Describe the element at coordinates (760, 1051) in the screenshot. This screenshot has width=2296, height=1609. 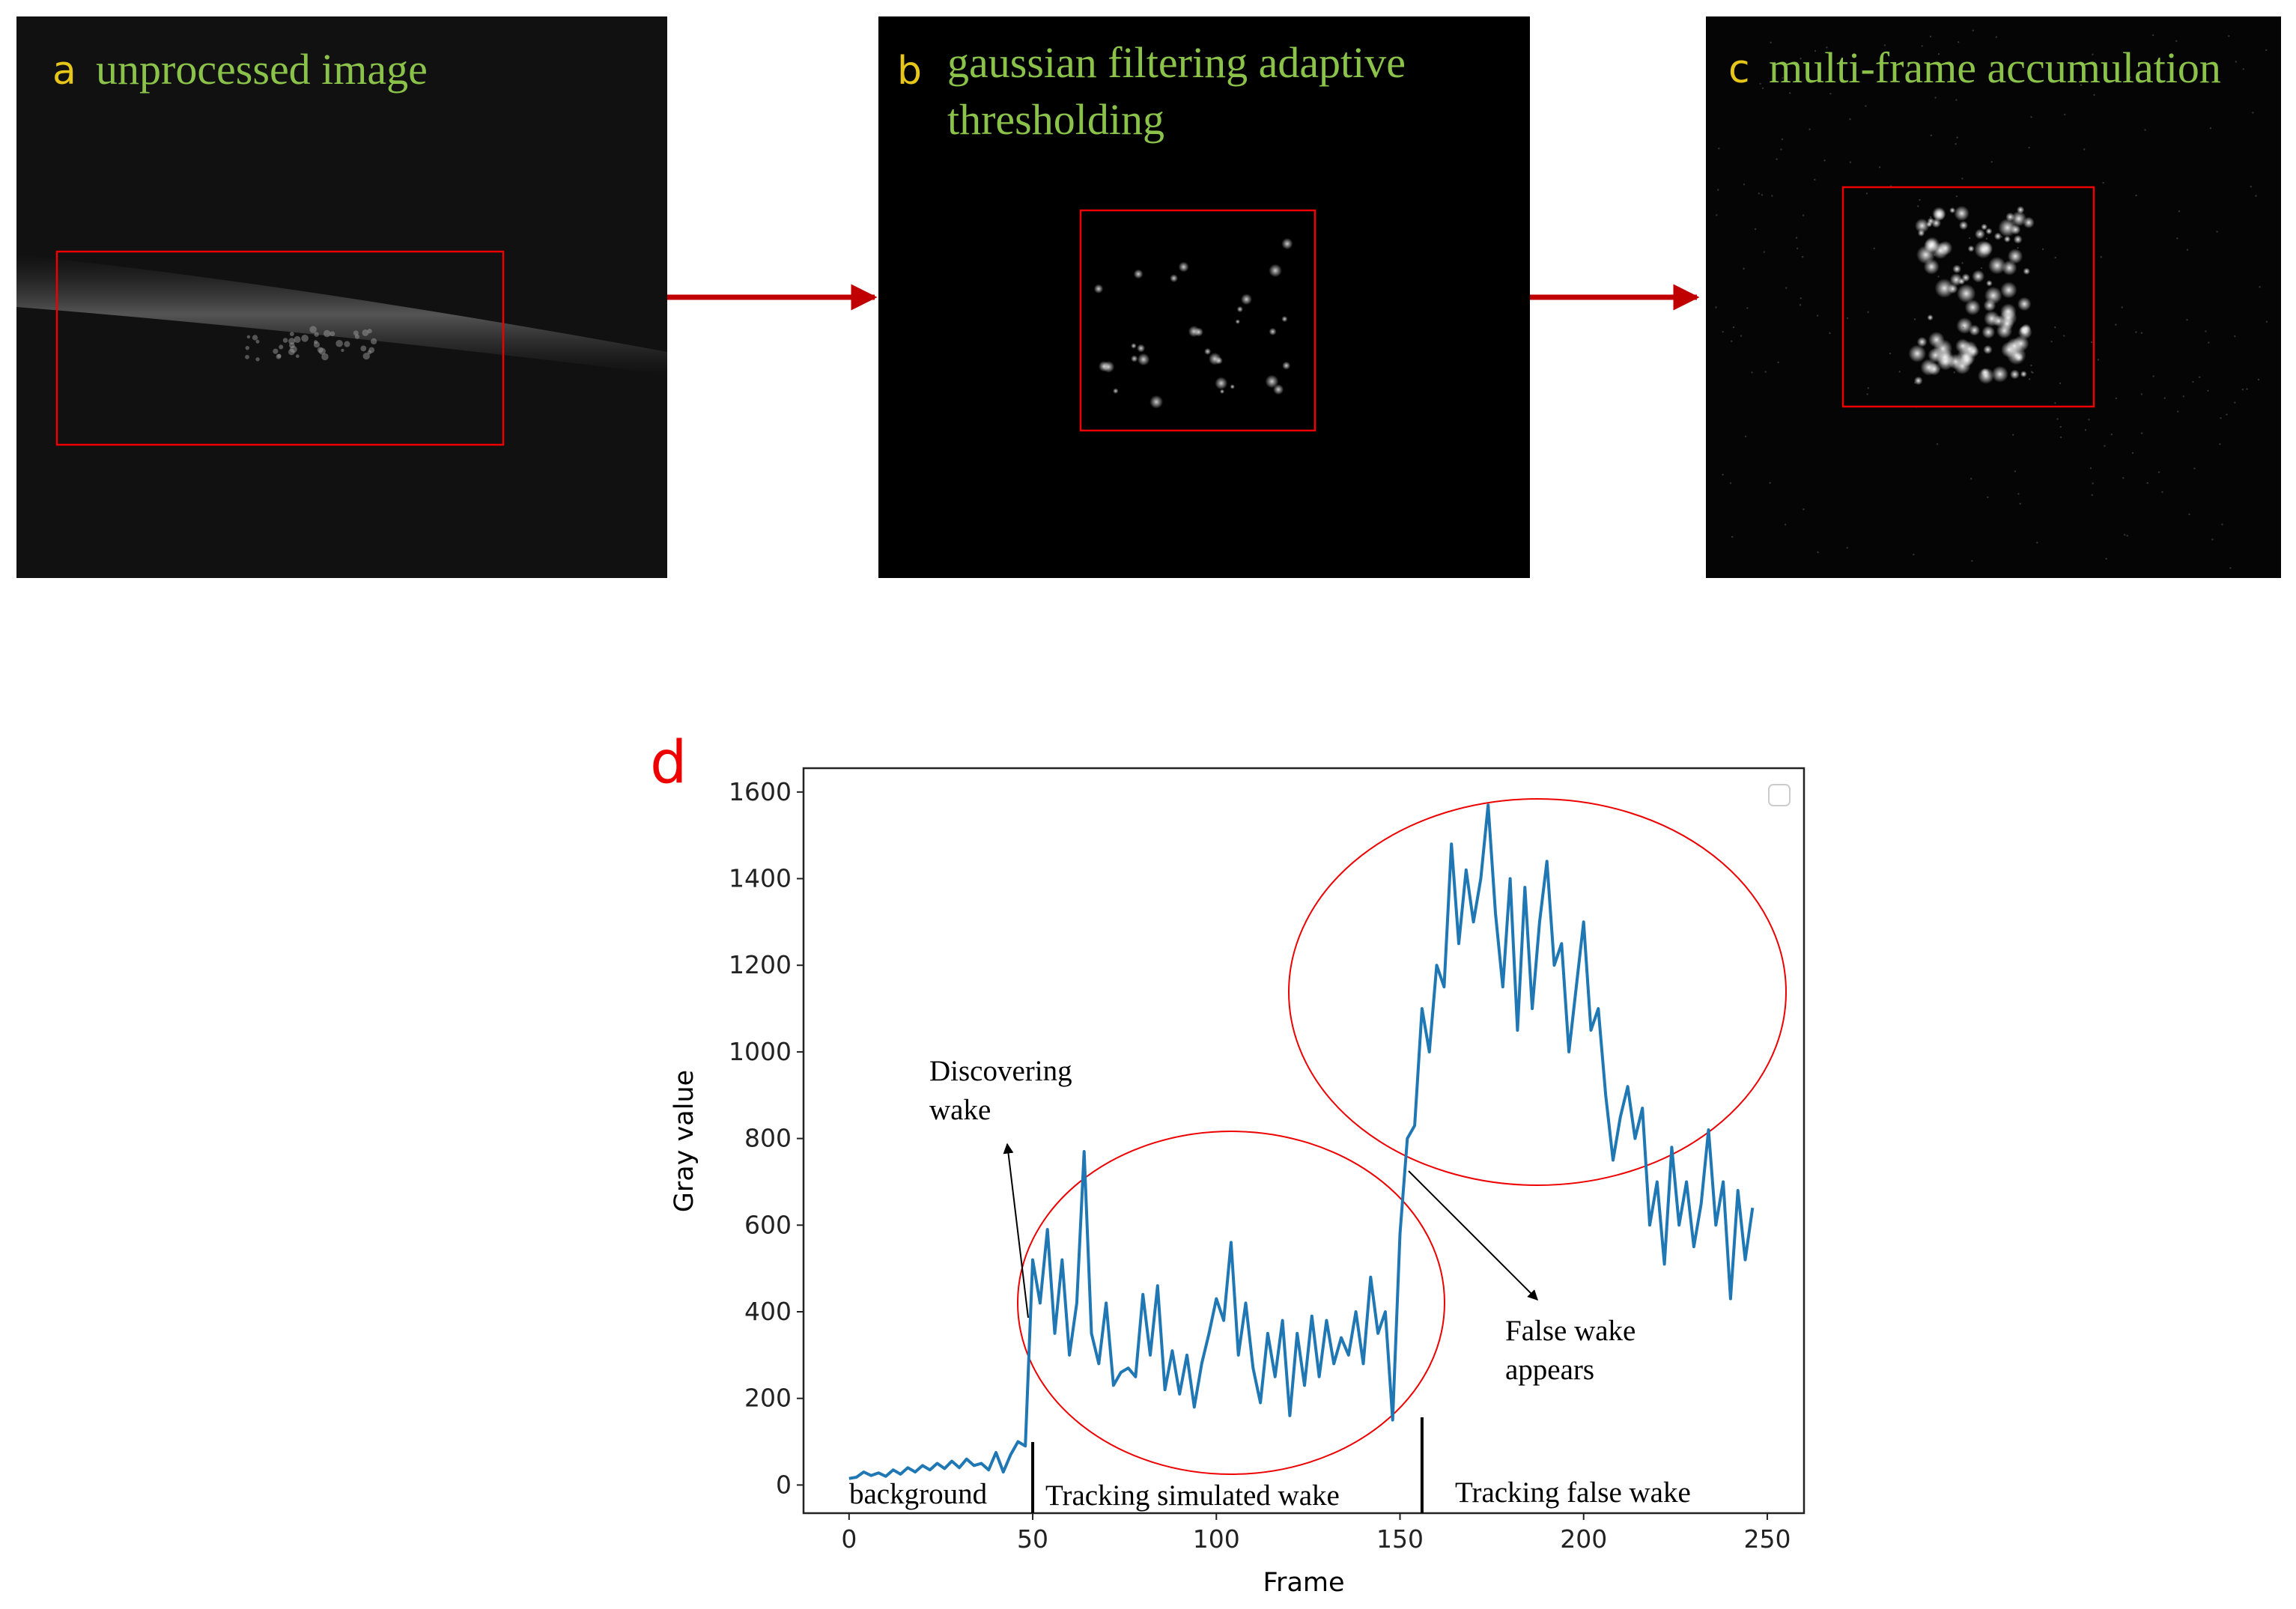
I see `y-tick-label: 1000` at that location.